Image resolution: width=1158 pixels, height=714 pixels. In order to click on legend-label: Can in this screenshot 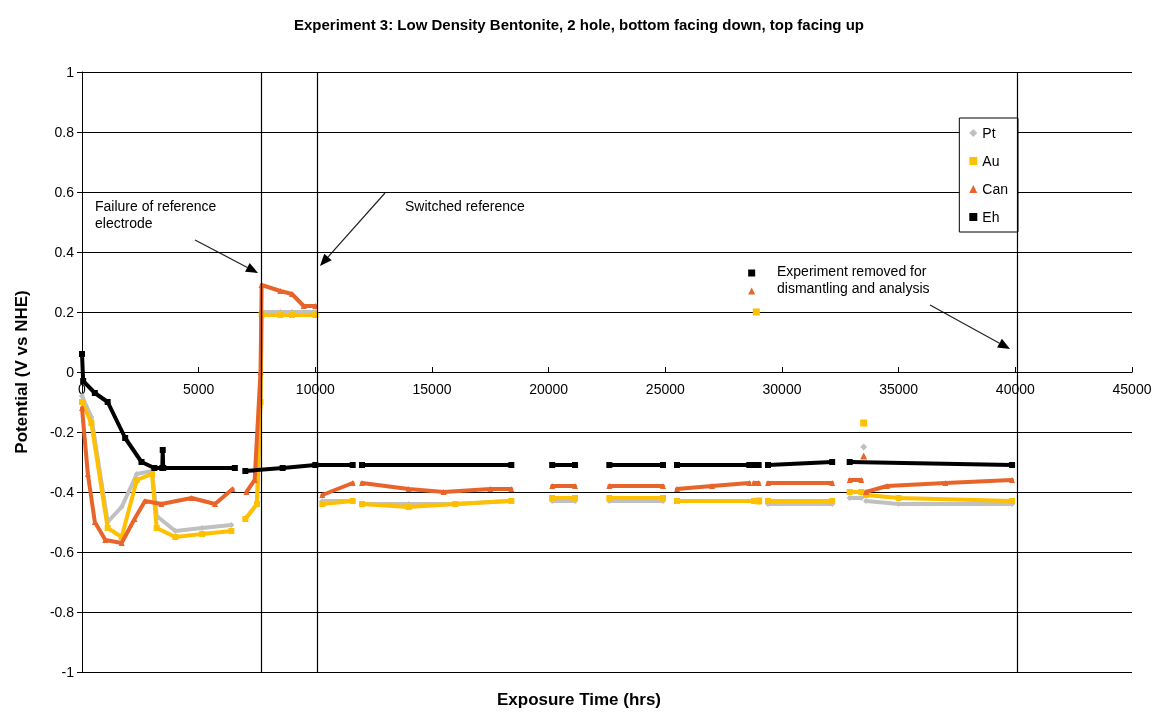, I will do `click(995, 189)`.